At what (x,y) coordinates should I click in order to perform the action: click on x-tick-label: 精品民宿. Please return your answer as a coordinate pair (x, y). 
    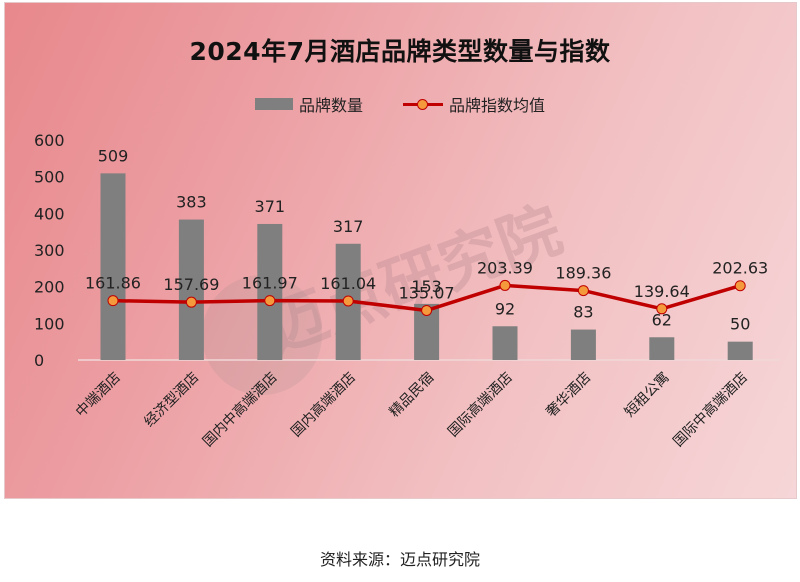
    Looking at the image, I should click on (412, 395).